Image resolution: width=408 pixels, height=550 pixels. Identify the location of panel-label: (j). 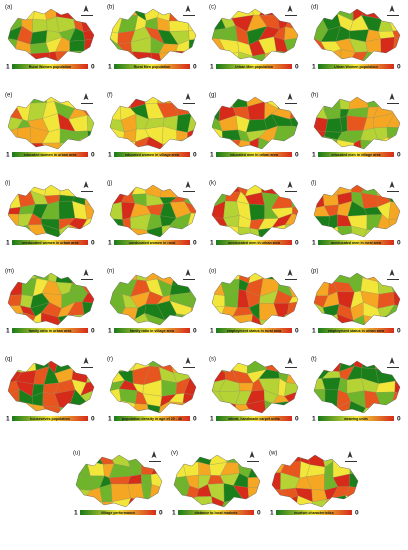
(109, 184).